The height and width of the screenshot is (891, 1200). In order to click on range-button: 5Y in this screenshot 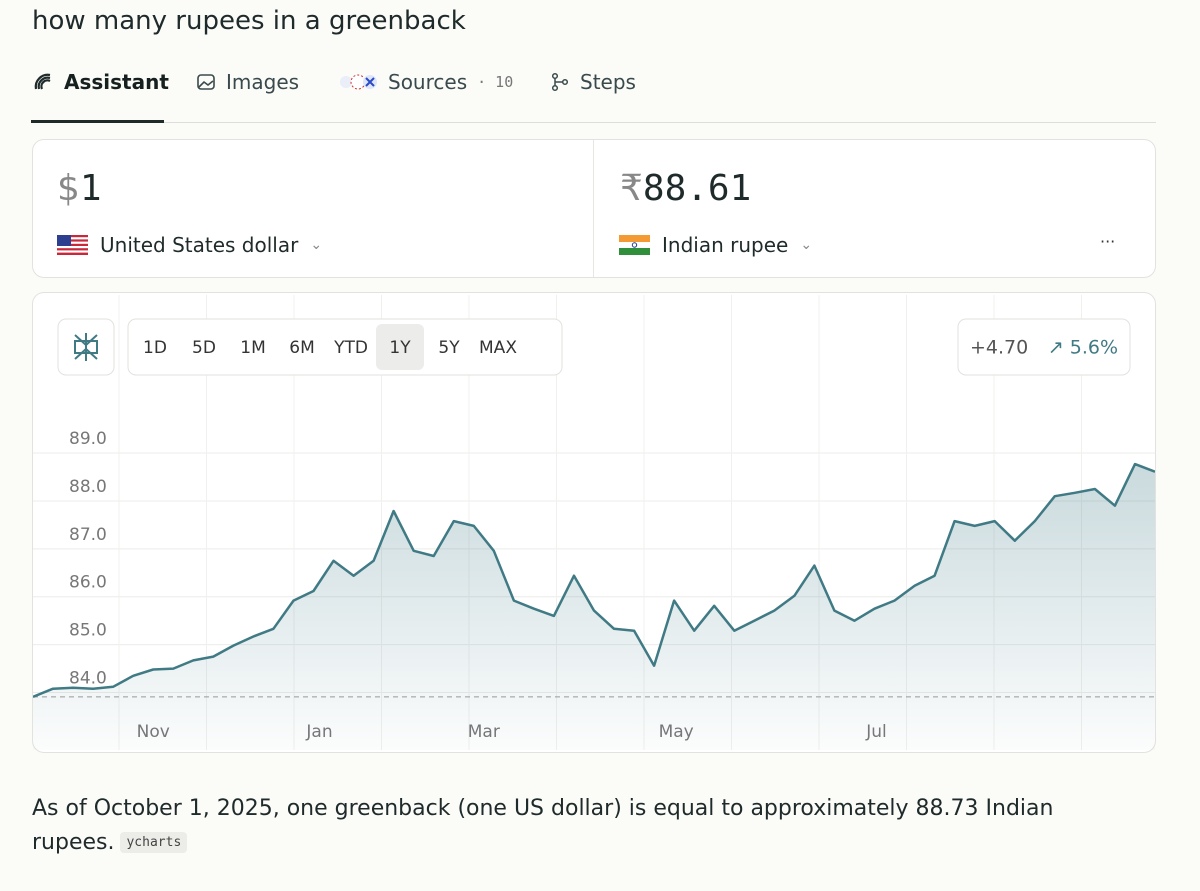, I will do `click(449, 348)`.